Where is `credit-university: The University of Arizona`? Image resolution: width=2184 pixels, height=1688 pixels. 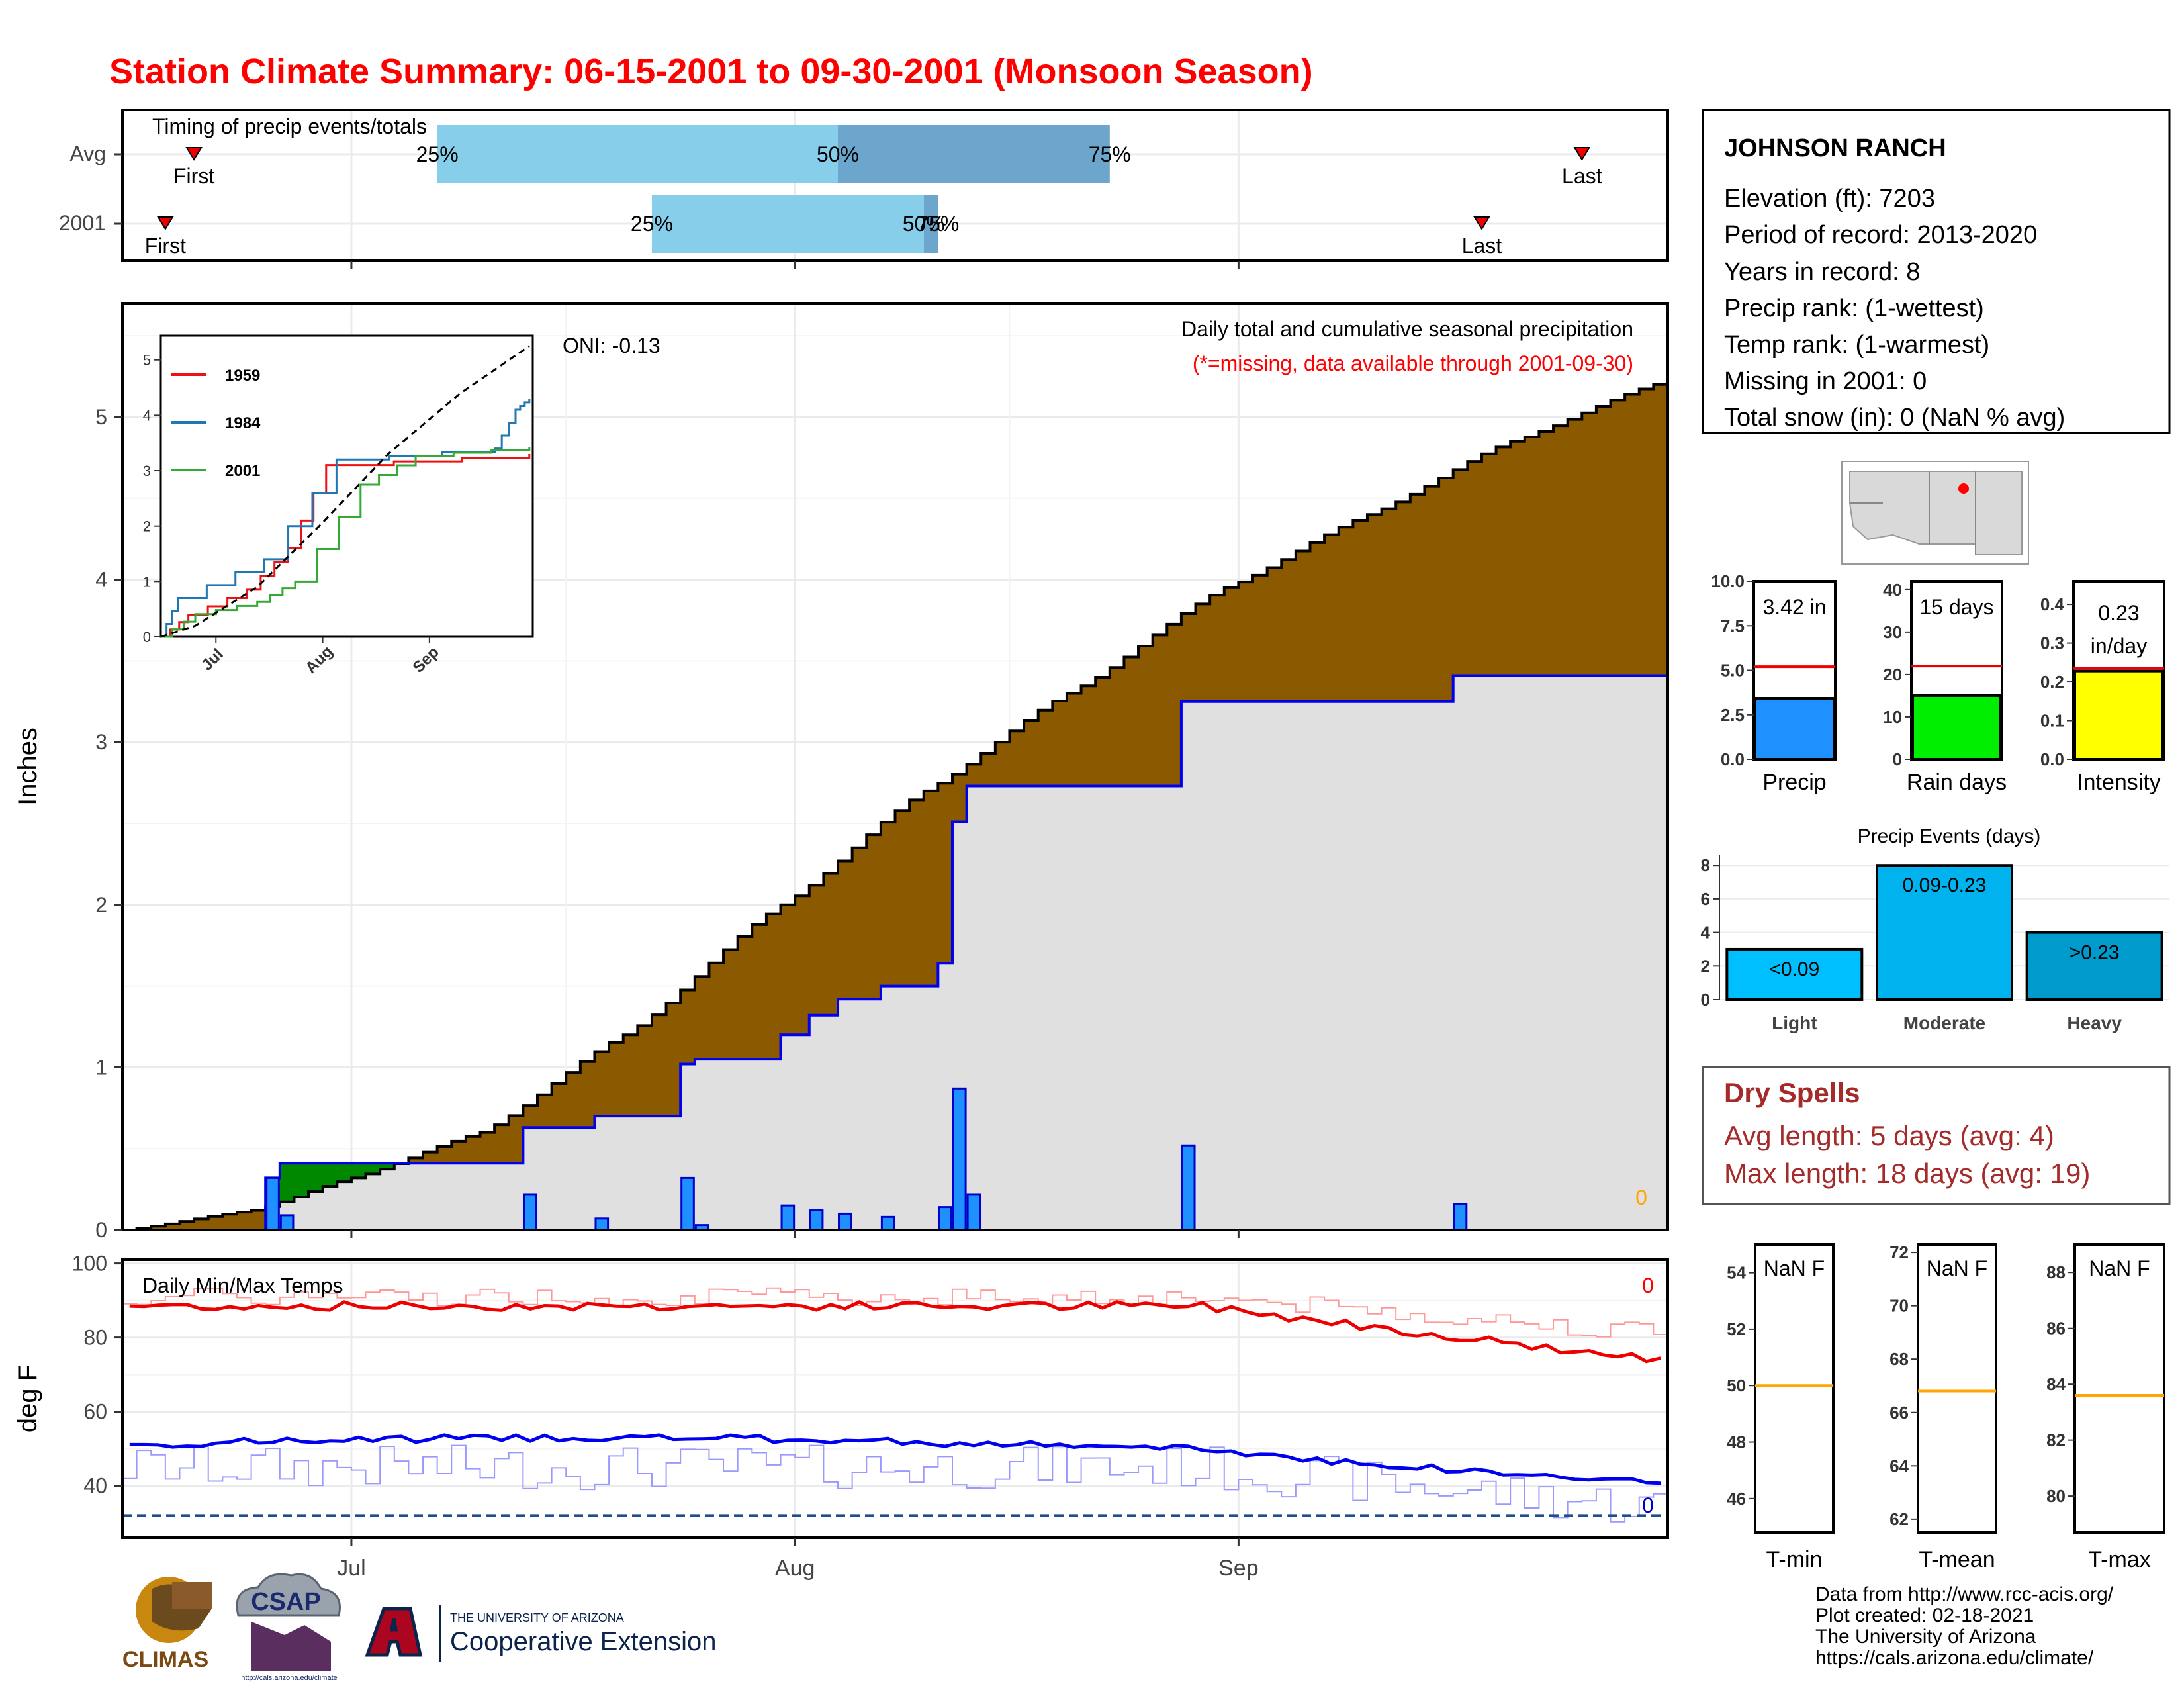 credit-university: The University of Arizona is located at coordinates (1925, 1637).